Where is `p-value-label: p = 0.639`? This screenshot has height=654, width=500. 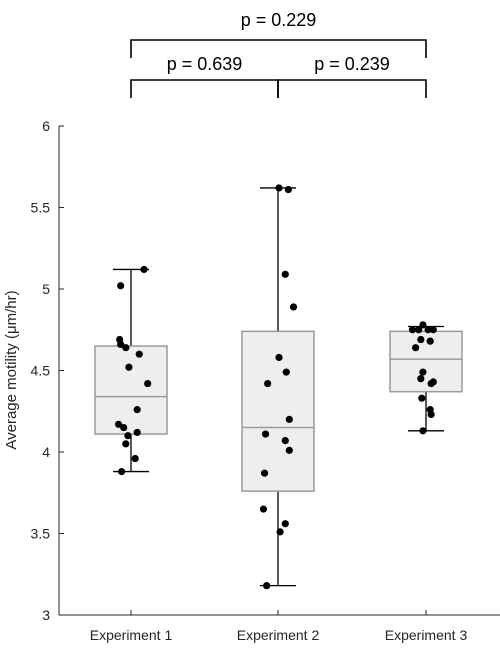 p-value-label: p = 0.639 is located at coordinates (205, 64).